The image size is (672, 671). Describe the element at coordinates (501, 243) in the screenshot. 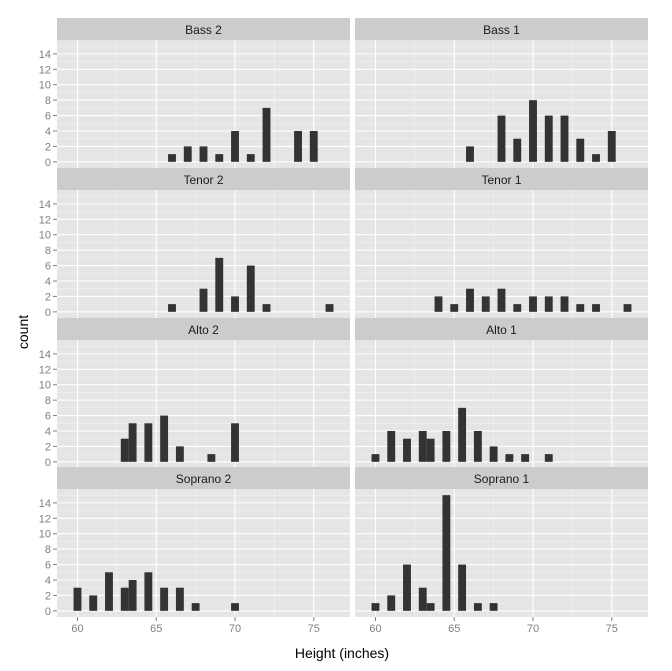

I see `facet-tenor-1: Tenor 1` at that location.